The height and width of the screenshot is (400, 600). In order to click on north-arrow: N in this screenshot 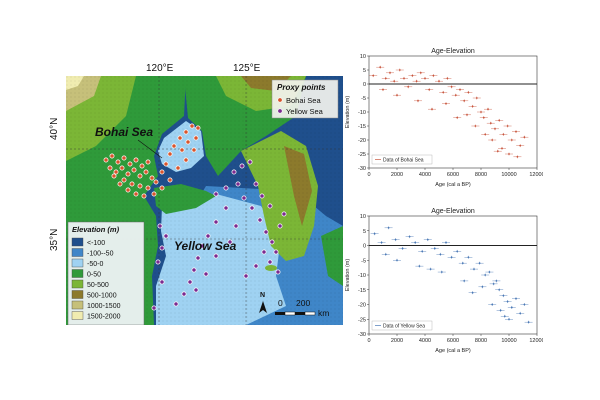, I will do `click(263, 302)`.